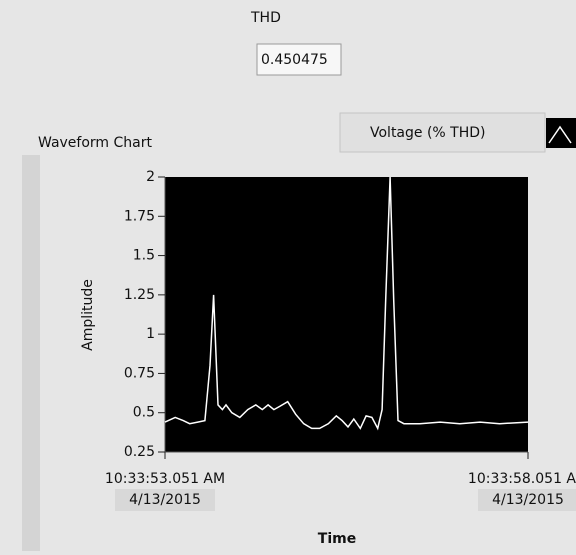 The width and height of the screenshot is (576, 555). I want to click on y-tick-label: 2, so click(150, 177).